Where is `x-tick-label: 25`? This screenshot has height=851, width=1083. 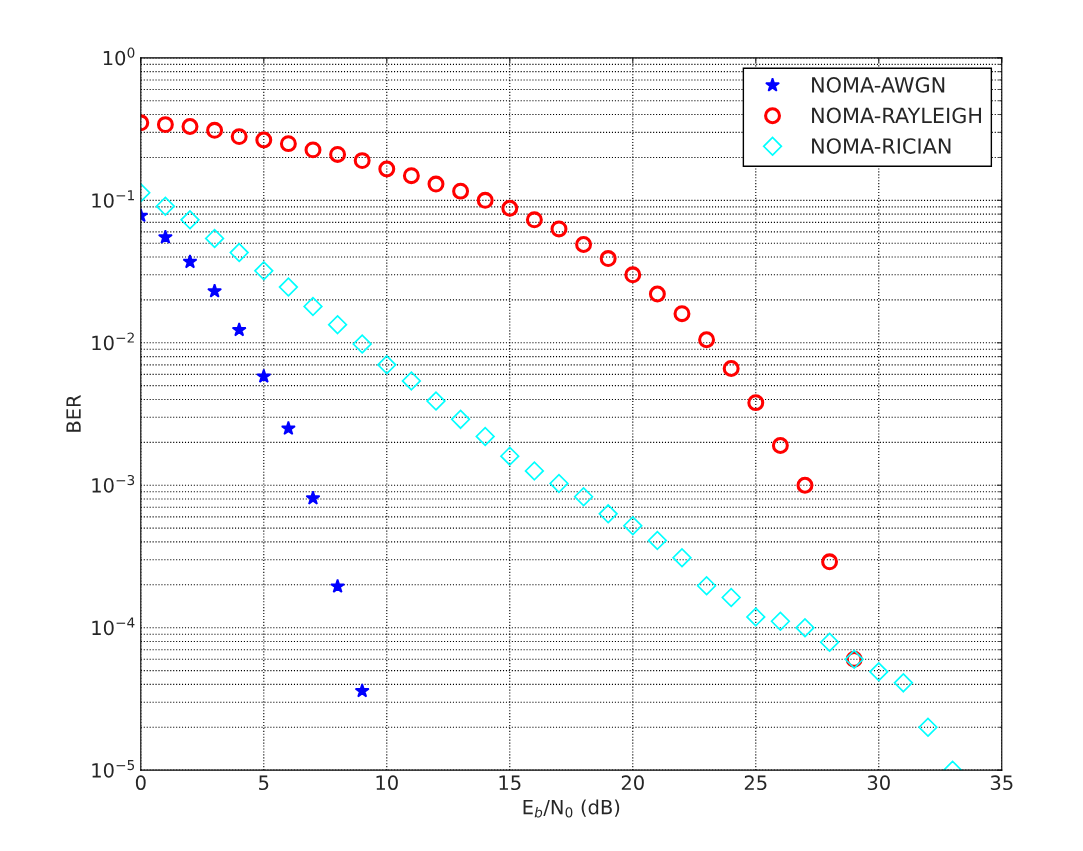
x-tick-label: 25 is located at coordinates (755, 783).